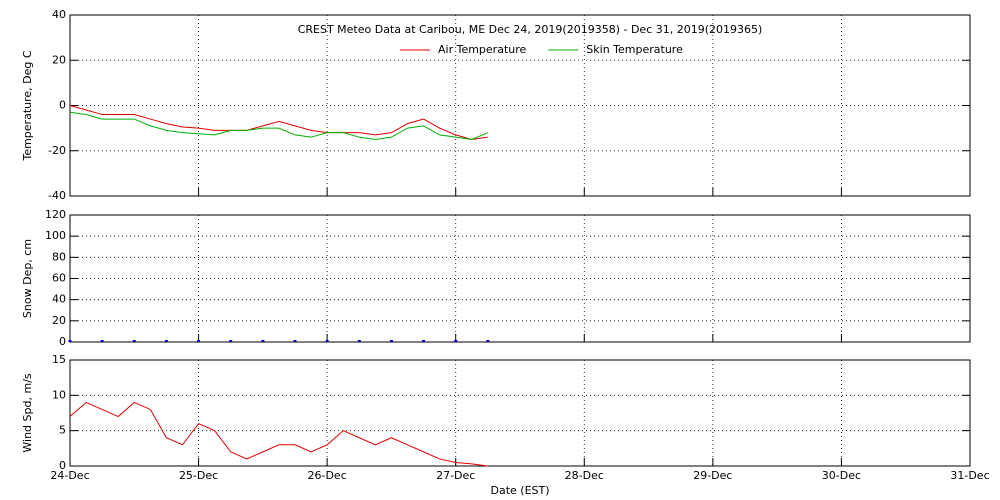 The width and height of the screenshot is (1000, 500). Describe the element at coordinates (57, 150) in the screenshot. I see `y-tick-label: -20` at that location.